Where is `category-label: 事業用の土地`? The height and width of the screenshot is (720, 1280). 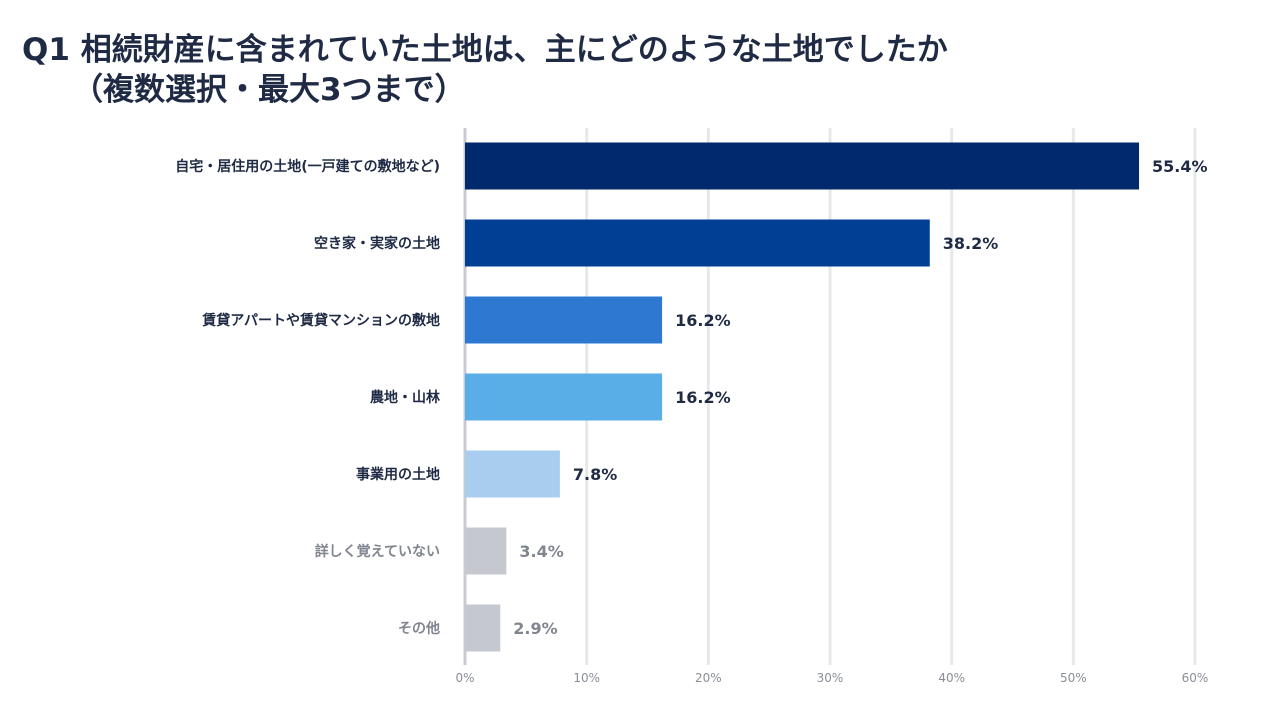
category-label: 事業用の土地 is located at coordinates (398, 474).